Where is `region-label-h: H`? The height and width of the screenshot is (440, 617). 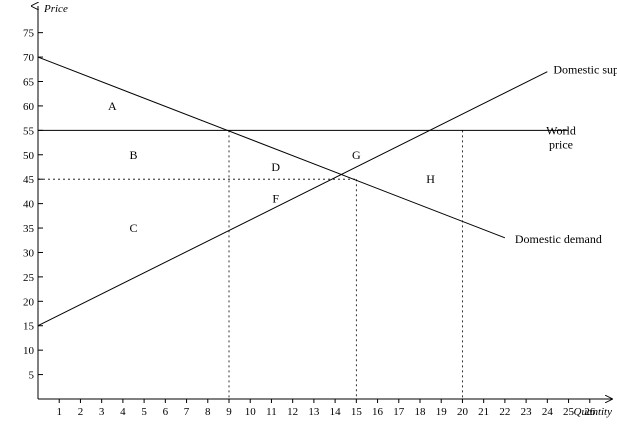 region-label-h: H is located at coordinates (430, 179).